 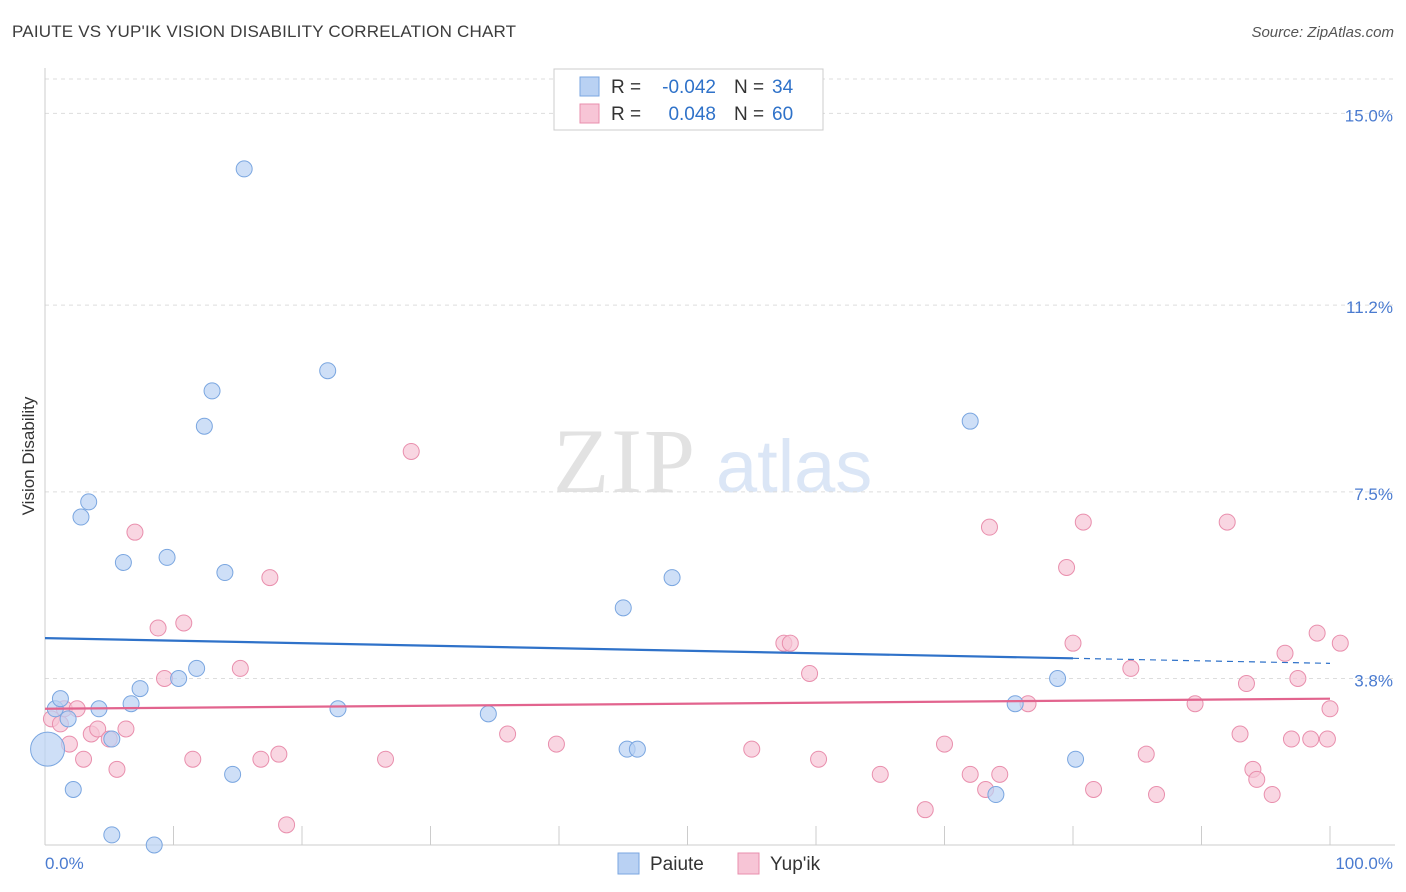 I want to click on x-tick-label-max: 100.0%, so click(x=1364, y=863).